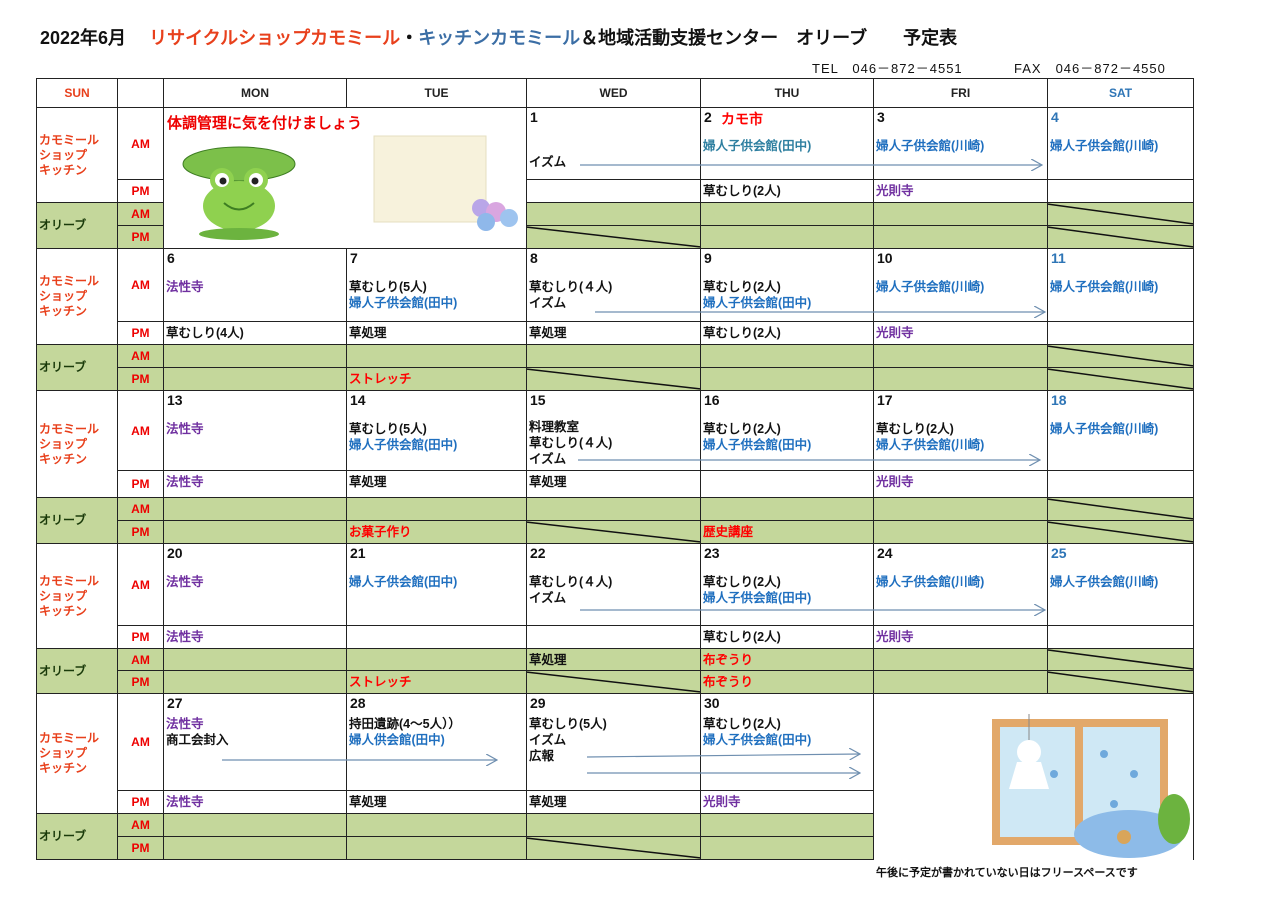 This screenshot has width=1280, height=905. Describe the element at coordinates (255, 333) in the screenshot. I see `pm-cell-6: 草むしり(4人)` at that location.